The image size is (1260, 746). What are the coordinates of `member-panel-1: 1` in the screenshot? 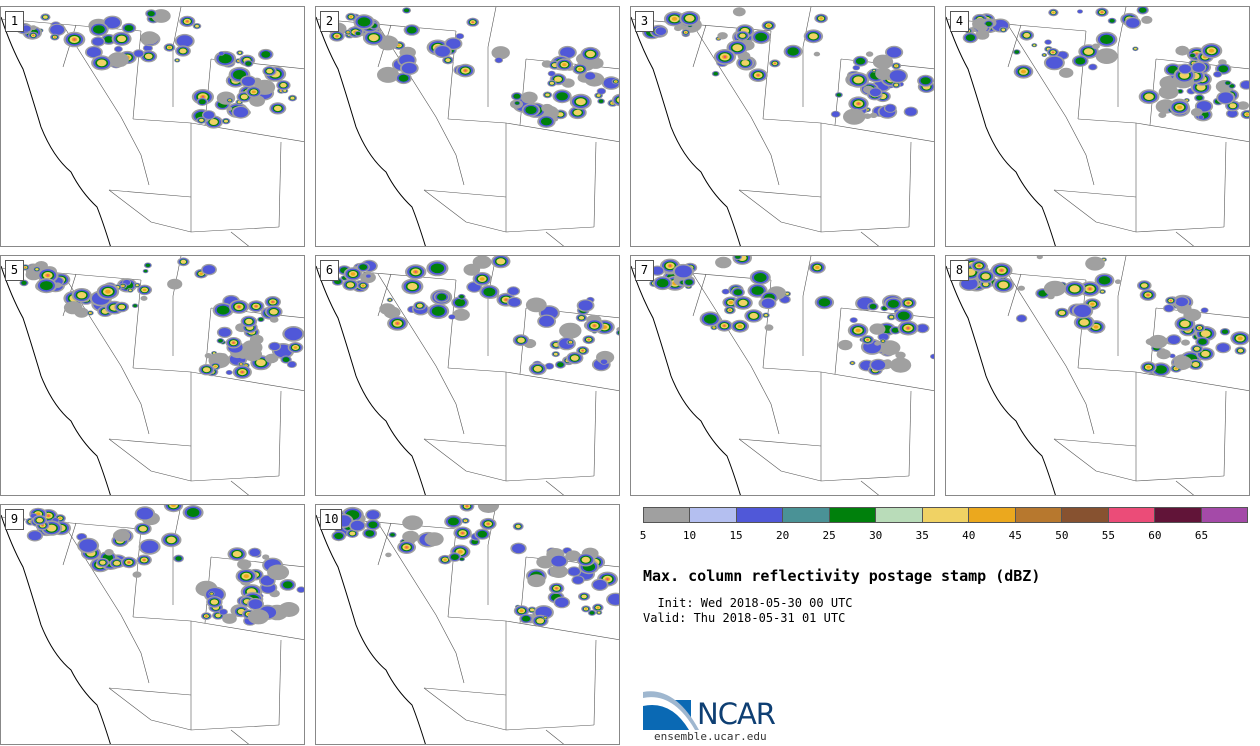 It's located at (152, 126).